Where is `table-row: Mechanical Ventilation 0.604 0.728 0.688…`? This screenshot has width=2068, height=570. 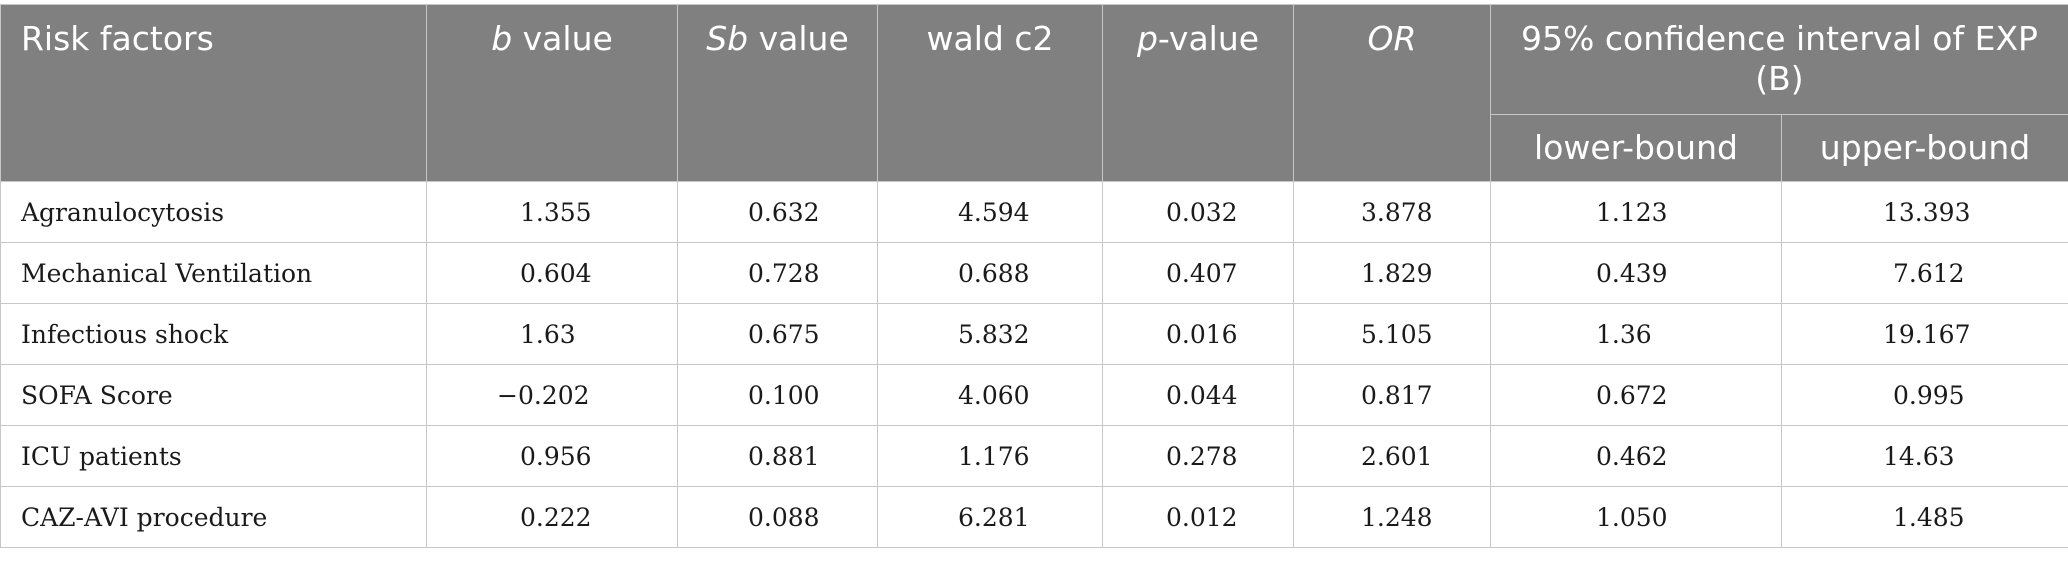 table-row: Mechanical Ventilation 0.604 0.728 0.688… is located at coordinates (1034, 273).